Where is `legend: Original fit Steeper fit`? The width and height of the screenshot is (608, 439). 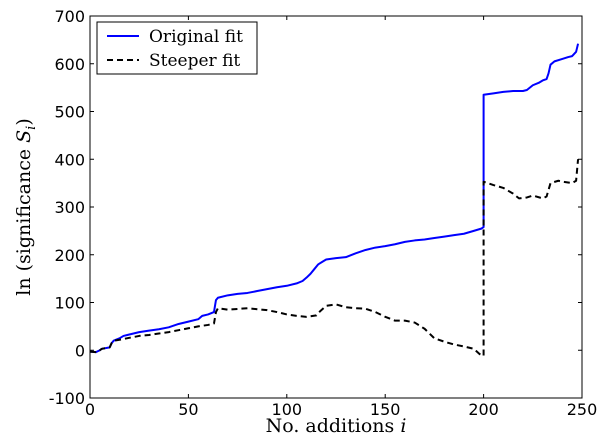 legend: Original fit Steeper fit is located at coordinates (177, 48).